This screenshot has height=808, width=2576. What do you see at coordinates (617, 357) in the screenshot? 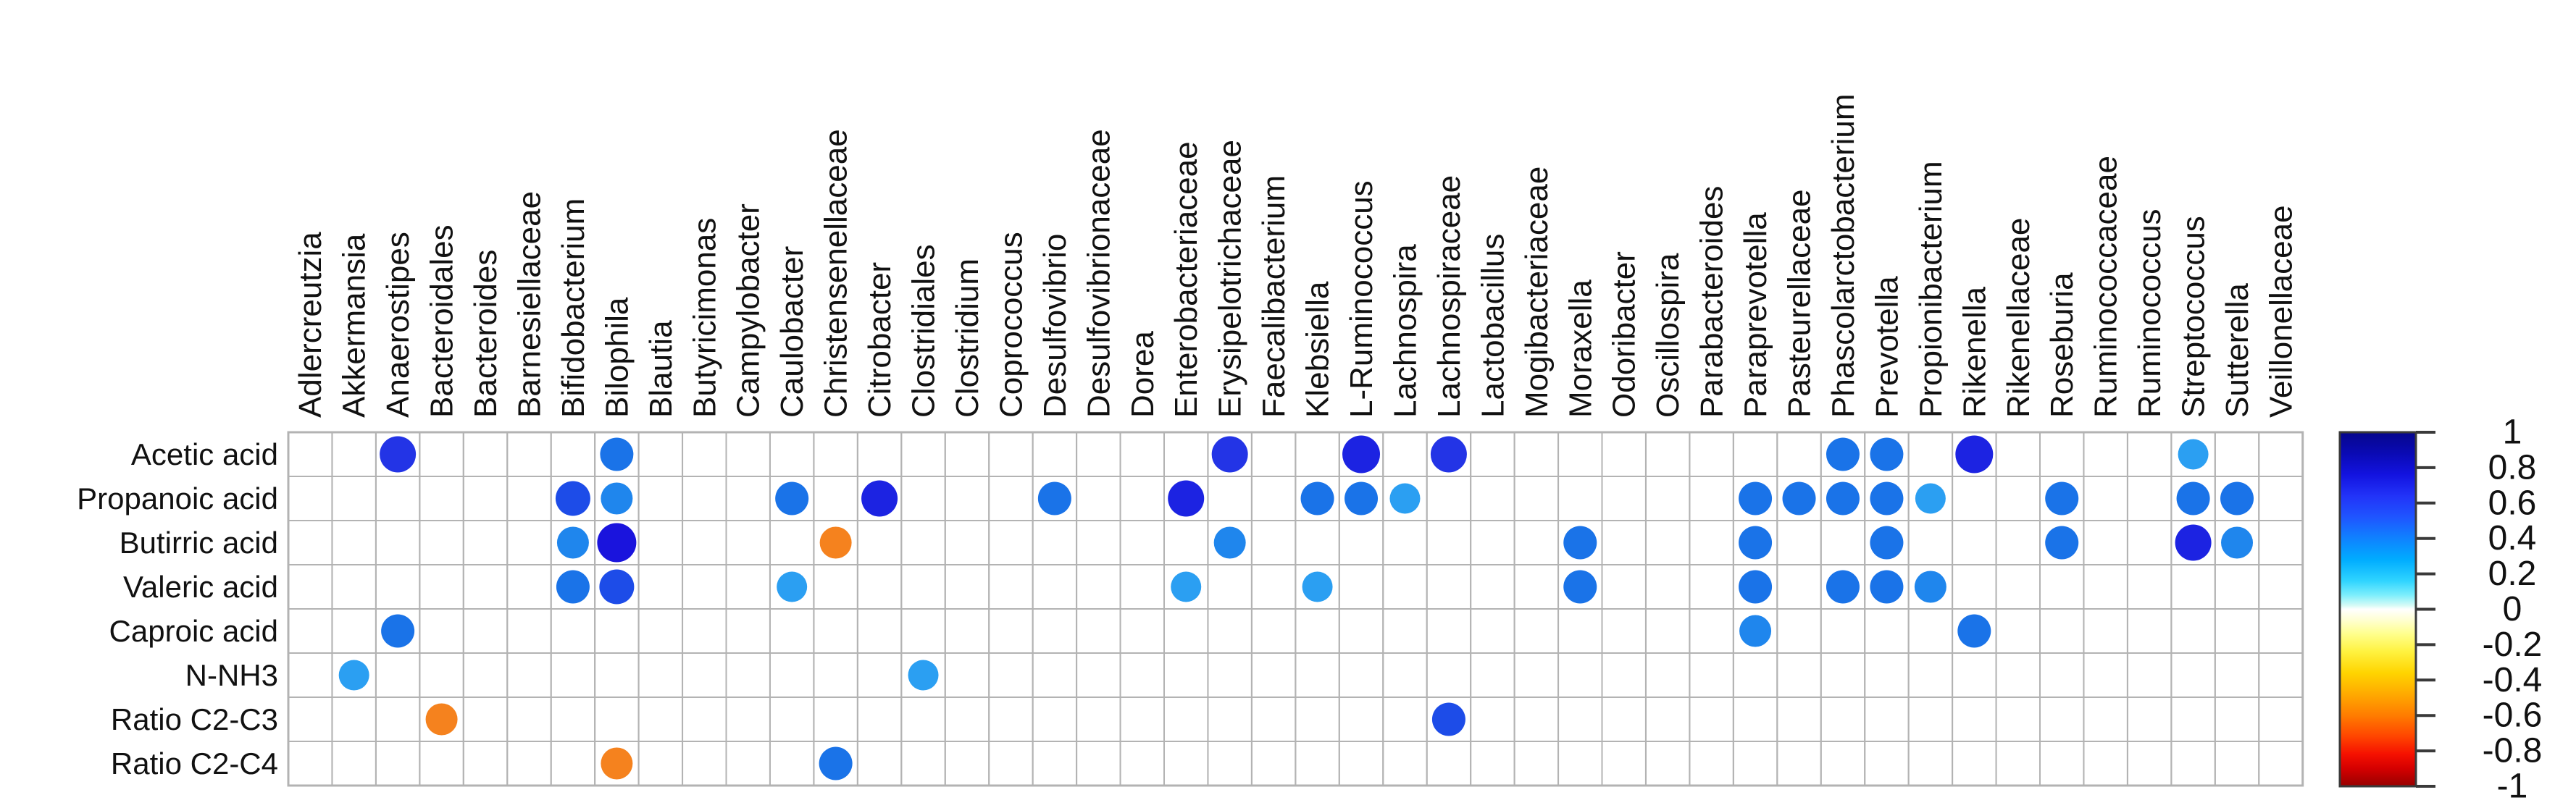
I see `column-label: Bilophila` at bounding box center [617, 357].